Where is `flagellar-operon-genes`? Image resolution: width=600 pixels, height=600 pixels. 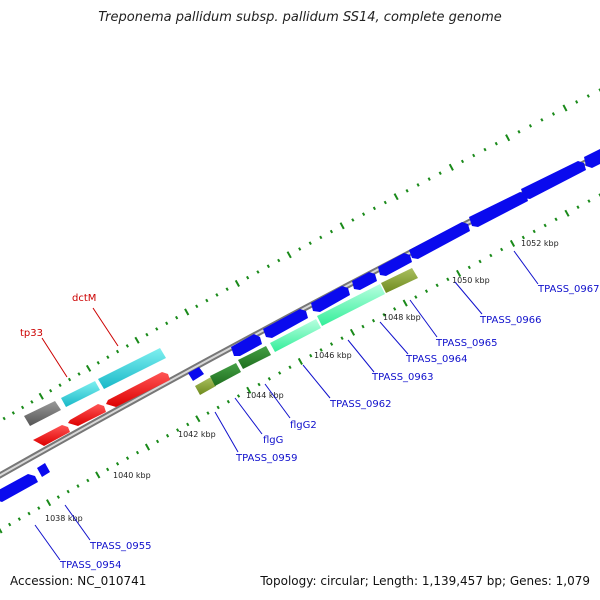
flagellar-operon-genes is located at coordinates (306, 331).